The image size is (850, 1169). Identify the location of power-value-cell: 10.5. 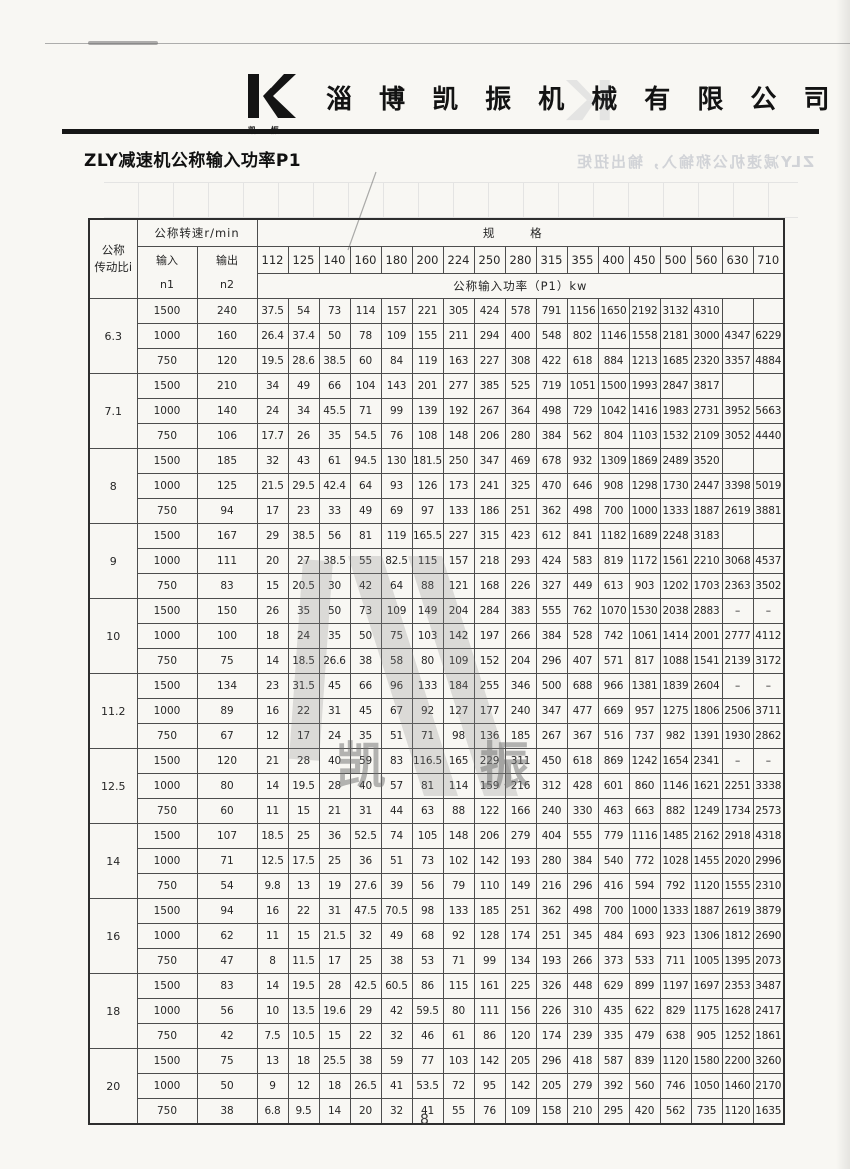
(303, 1036).